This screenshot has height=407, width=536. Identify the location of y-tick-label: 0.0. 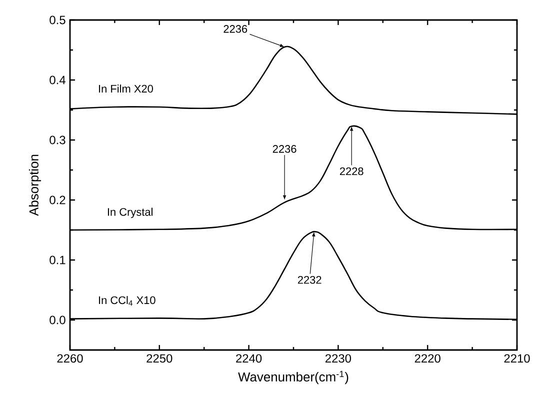
(58, 320).